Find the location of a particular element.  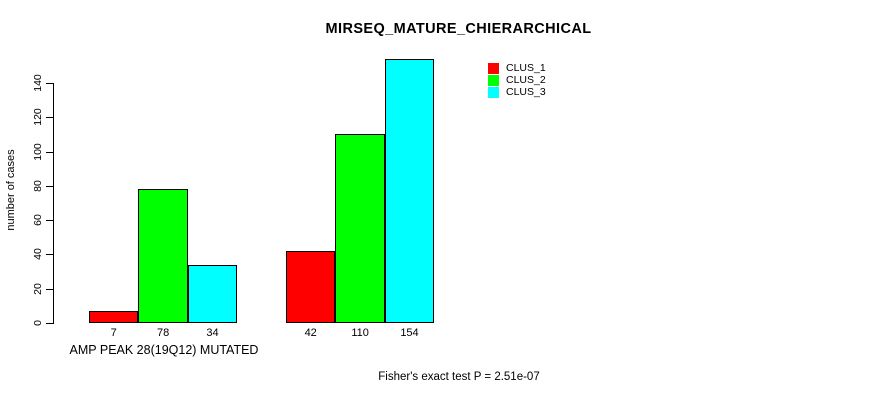

bar-clus-2-group2 is located at coordinates (360, 228).